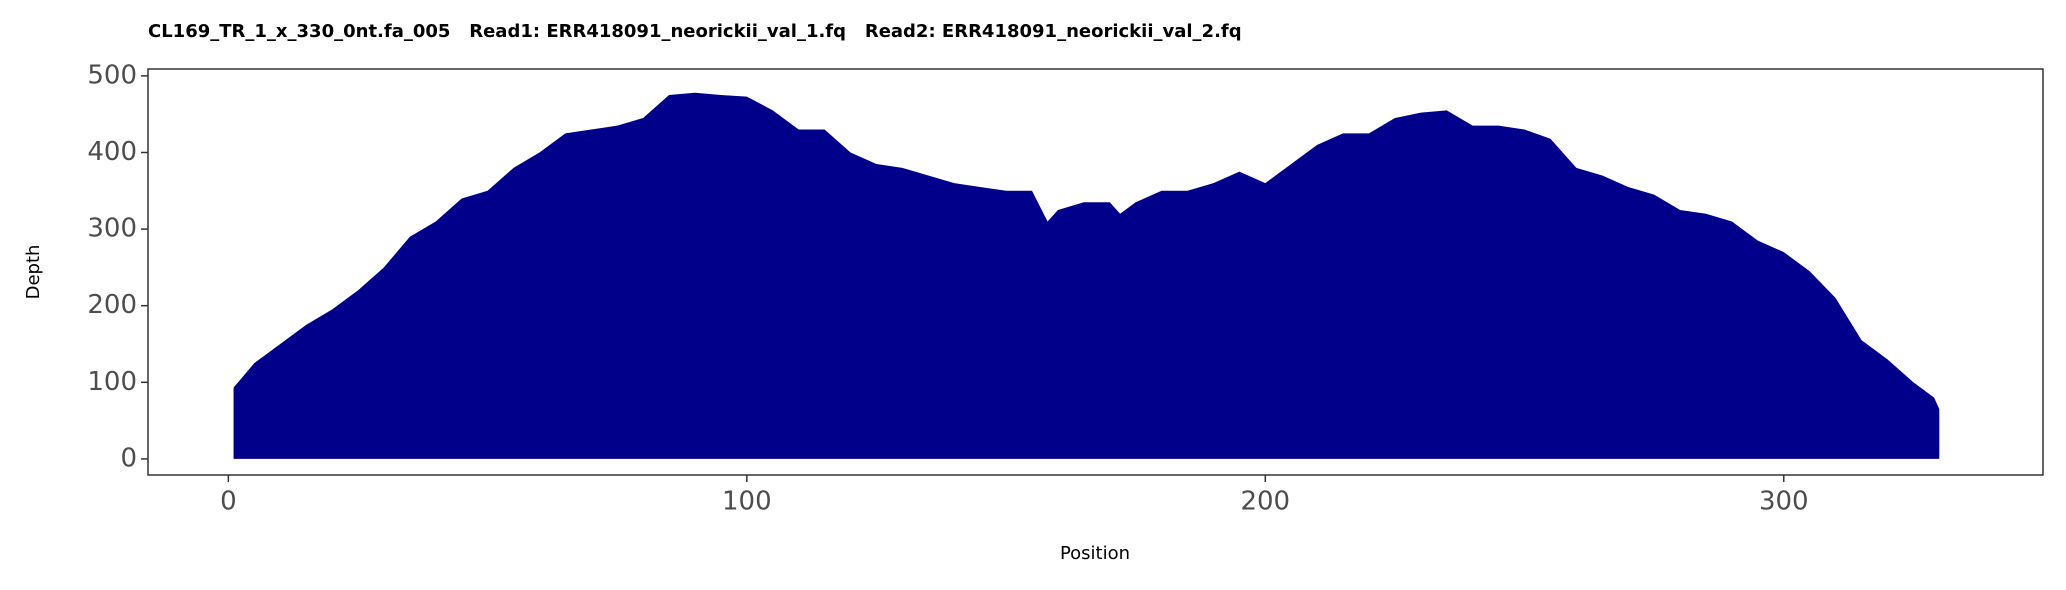  I want to click on y-tick-label: 300, so click(112, 229).